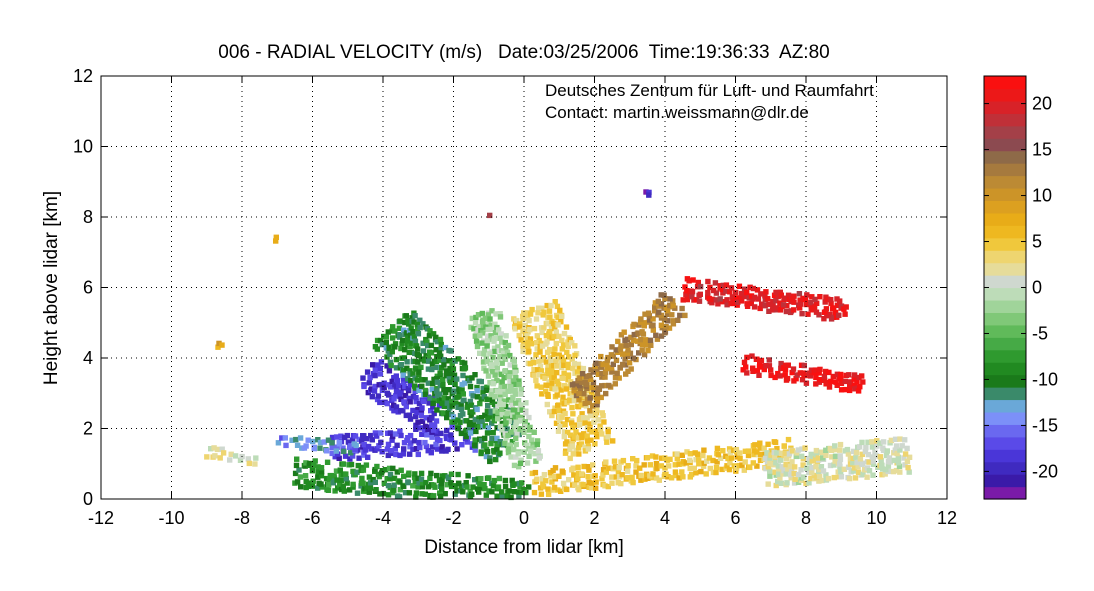 The width and height of the screenshot is (1094, 591). I want to click on x-tick-label: 4, so click(665, 518).